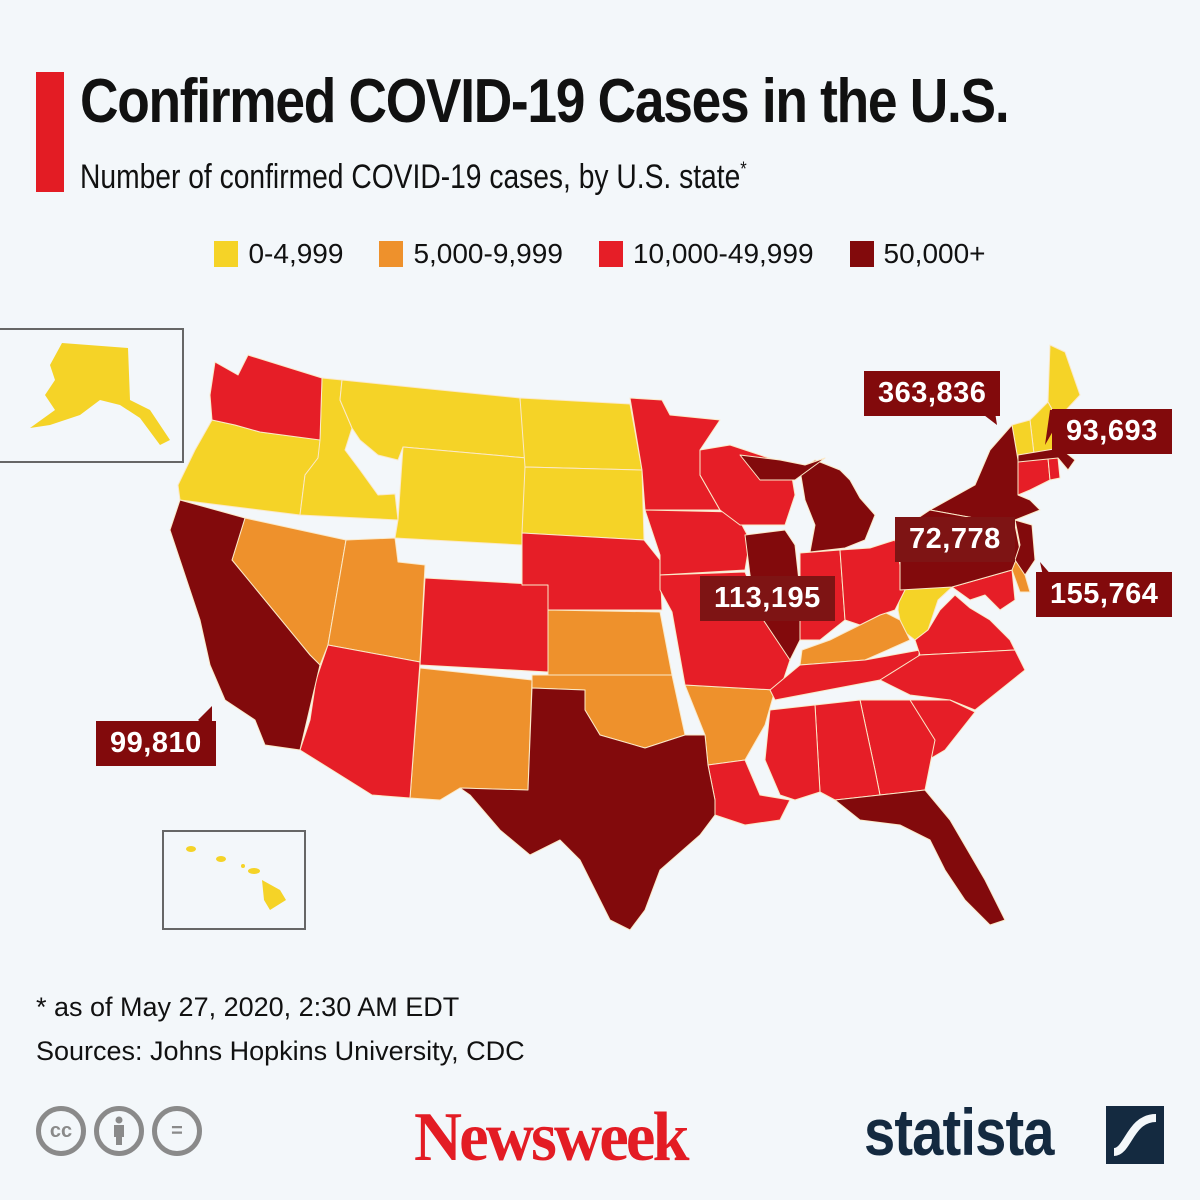  I want to click on alaska-inset-frame, so click(92, 395).